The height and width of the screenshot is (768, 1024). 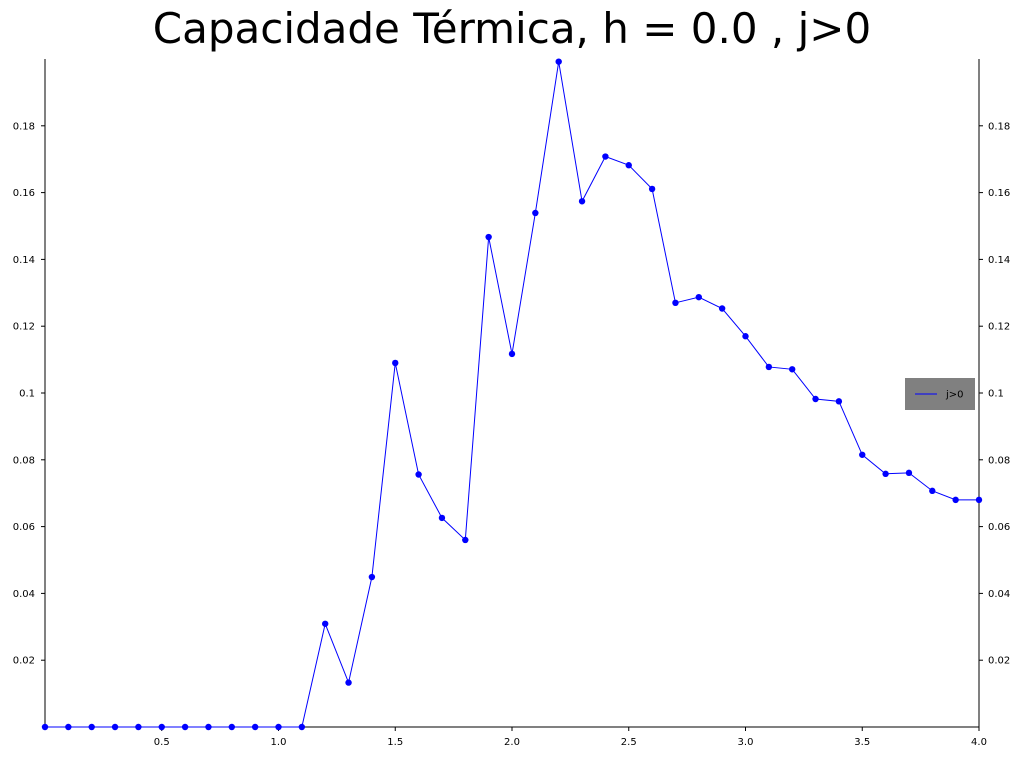 What do you see at coordinates (996, 394) in the screenshot?
I see `y-tick-label-right: 0.1` at bounding box center [996, 394].